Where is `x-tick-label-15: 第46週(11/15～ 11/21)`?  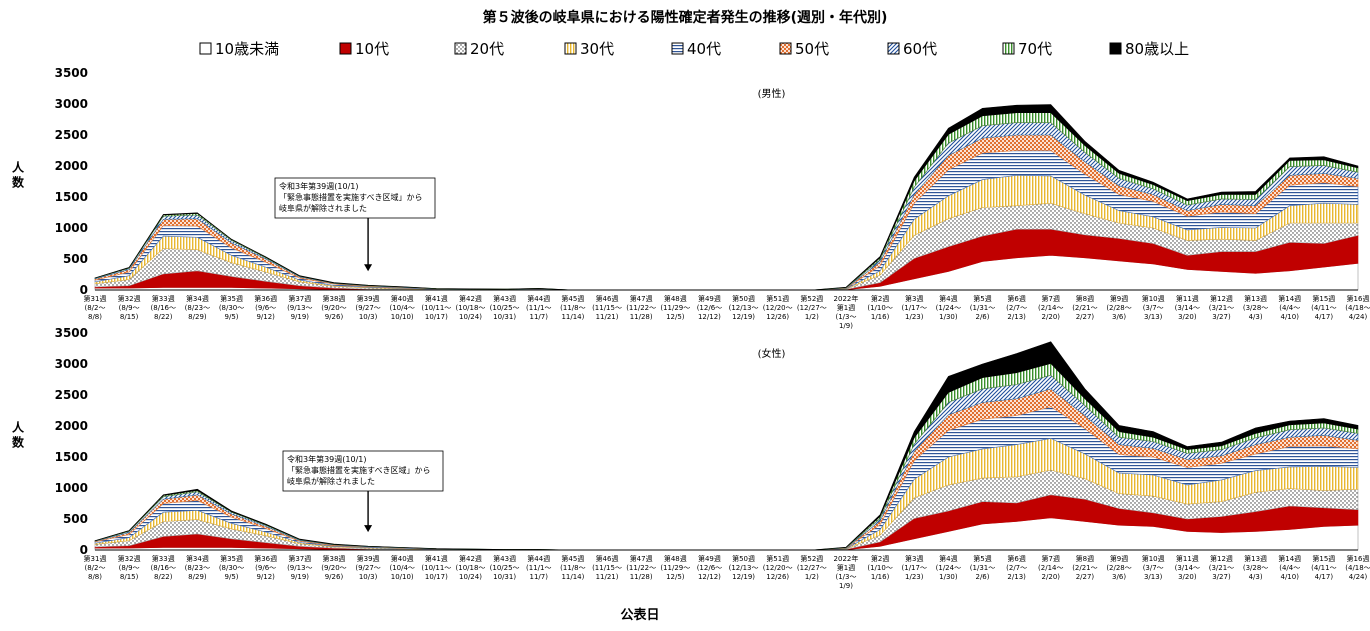 x-tick-label-15: 第46週(11/15～ 11/21) is located at coordinates (607, 307).